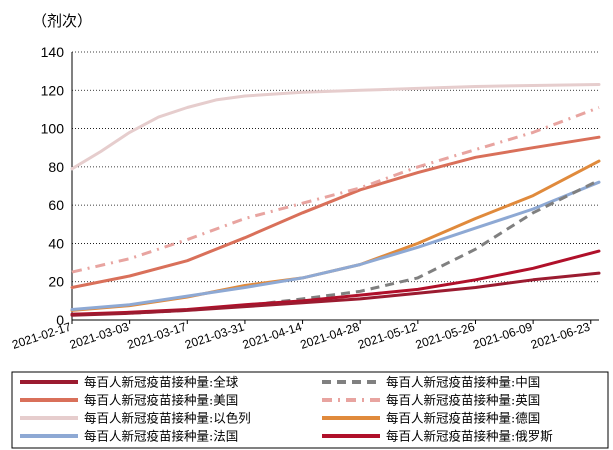 The height and width of the screenshot is (450, 613). I want to click on y-tick-label: 20, so click(56, 282).